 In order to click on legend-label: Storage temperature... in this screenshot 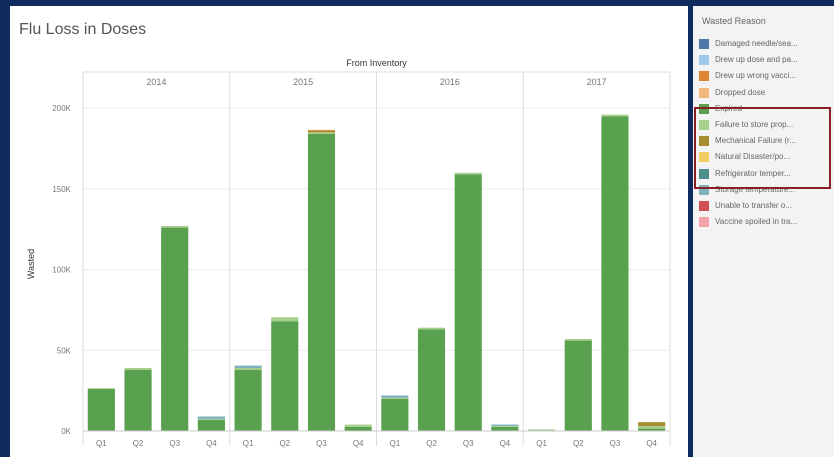, I will do `click(755, 189)`.